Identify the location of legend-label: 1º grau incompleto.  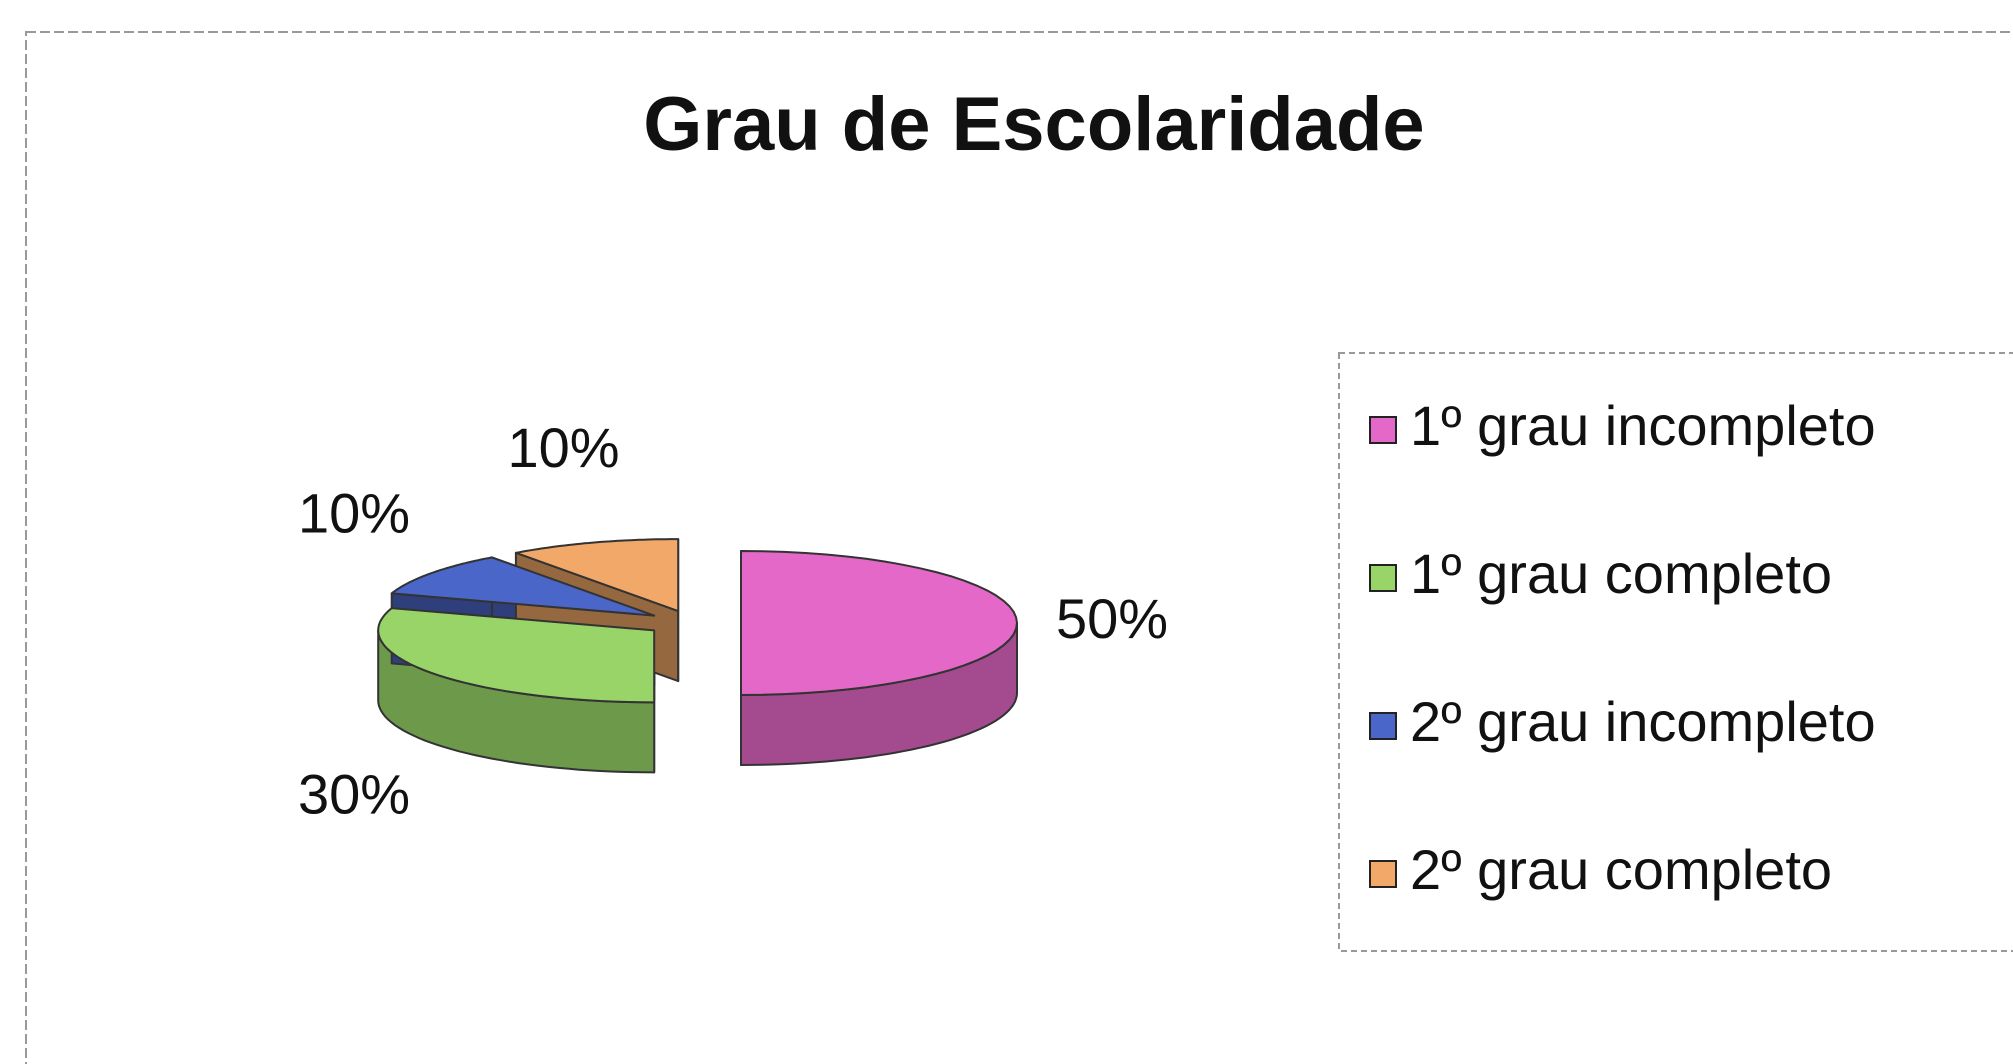
(1643, 425).